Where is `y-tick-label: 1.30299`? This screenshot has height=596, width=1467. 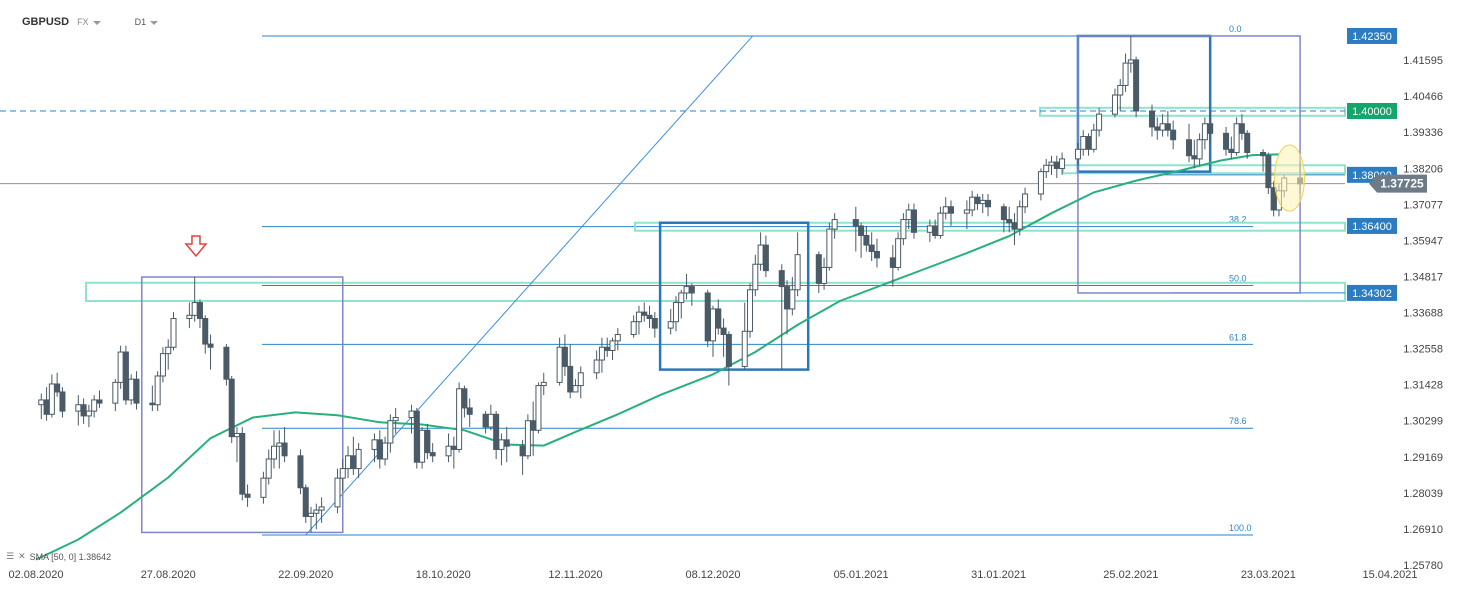 y-tick-label: 1.30299 is located at coordinates (1423, 422).